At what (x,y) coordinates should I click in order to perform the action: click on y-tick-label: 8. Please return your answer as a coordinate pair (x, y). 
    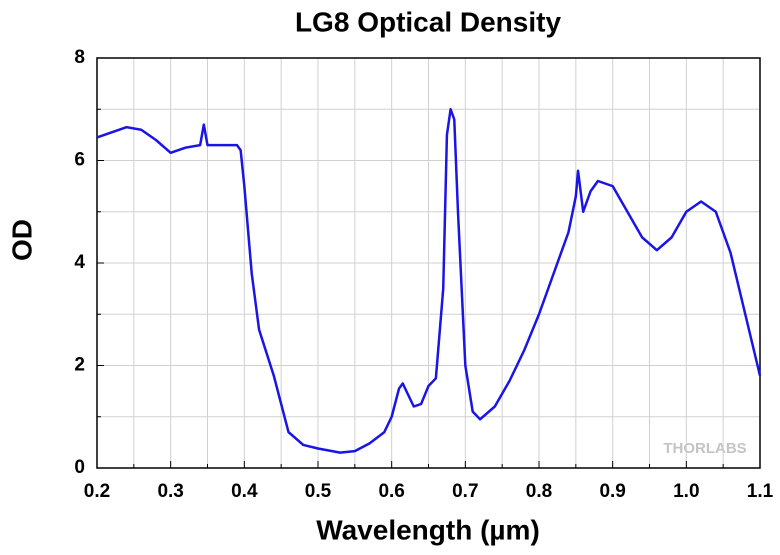
    Looking at the image, I should click on (79, 57).